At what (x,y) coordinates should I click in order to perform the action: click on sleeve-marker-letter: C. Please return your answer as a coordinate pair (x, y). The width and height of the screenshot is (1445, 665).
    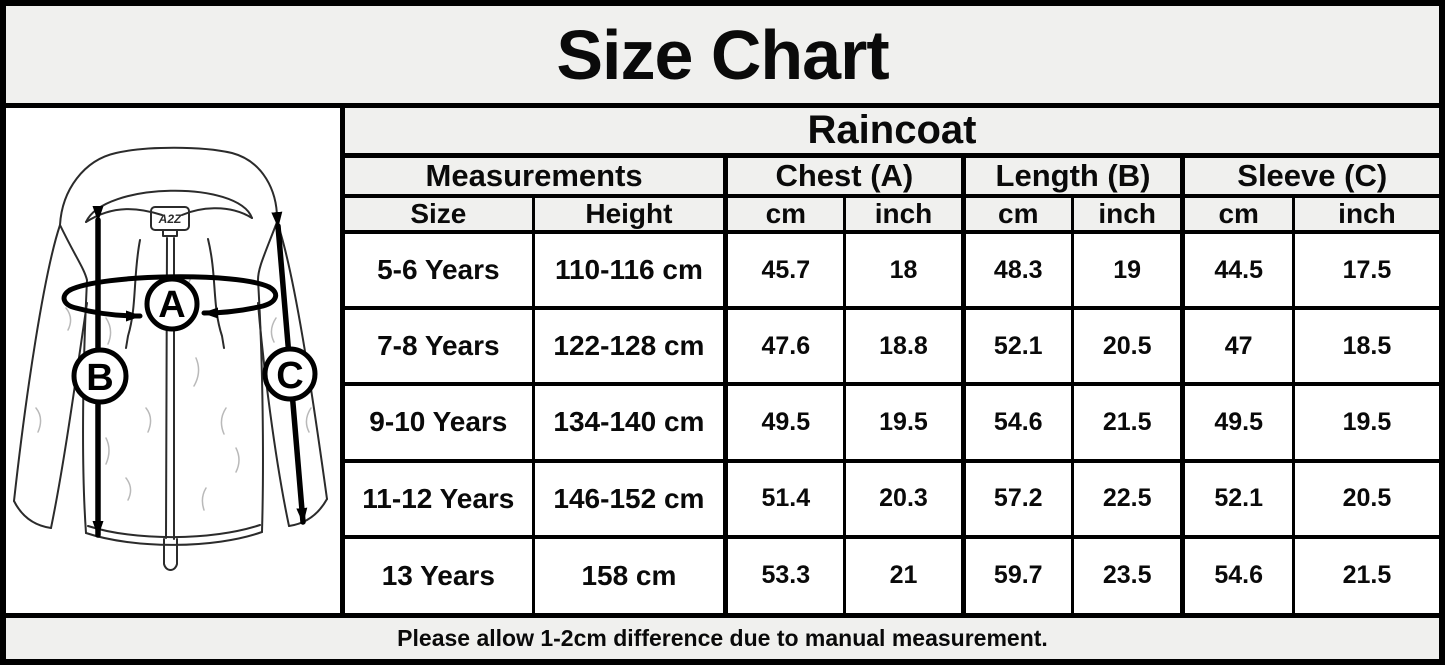
    Looking at the image, I should click on (289, 376).